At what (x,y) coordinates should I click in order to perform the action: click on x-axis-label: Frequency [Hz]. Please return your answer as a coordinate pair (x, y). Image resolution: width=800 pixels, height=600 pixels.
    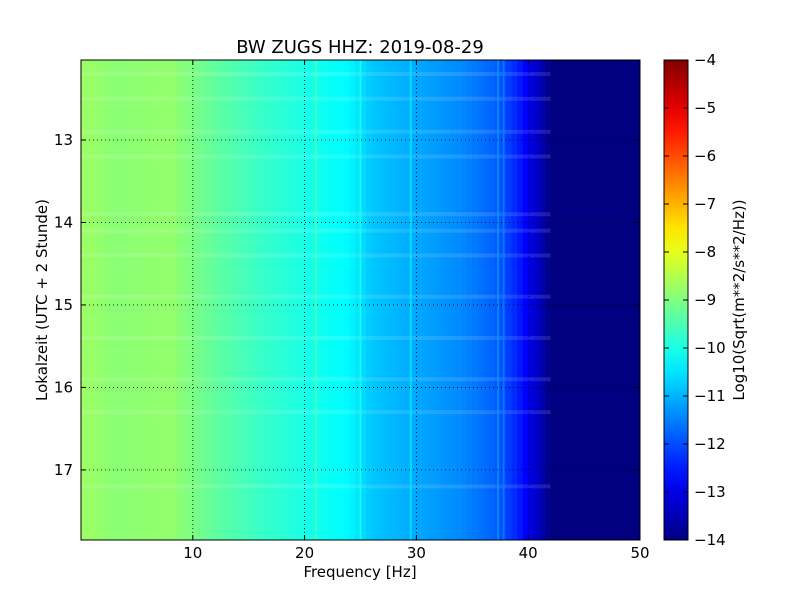
    Looking at the image, I should click on (359, 572).